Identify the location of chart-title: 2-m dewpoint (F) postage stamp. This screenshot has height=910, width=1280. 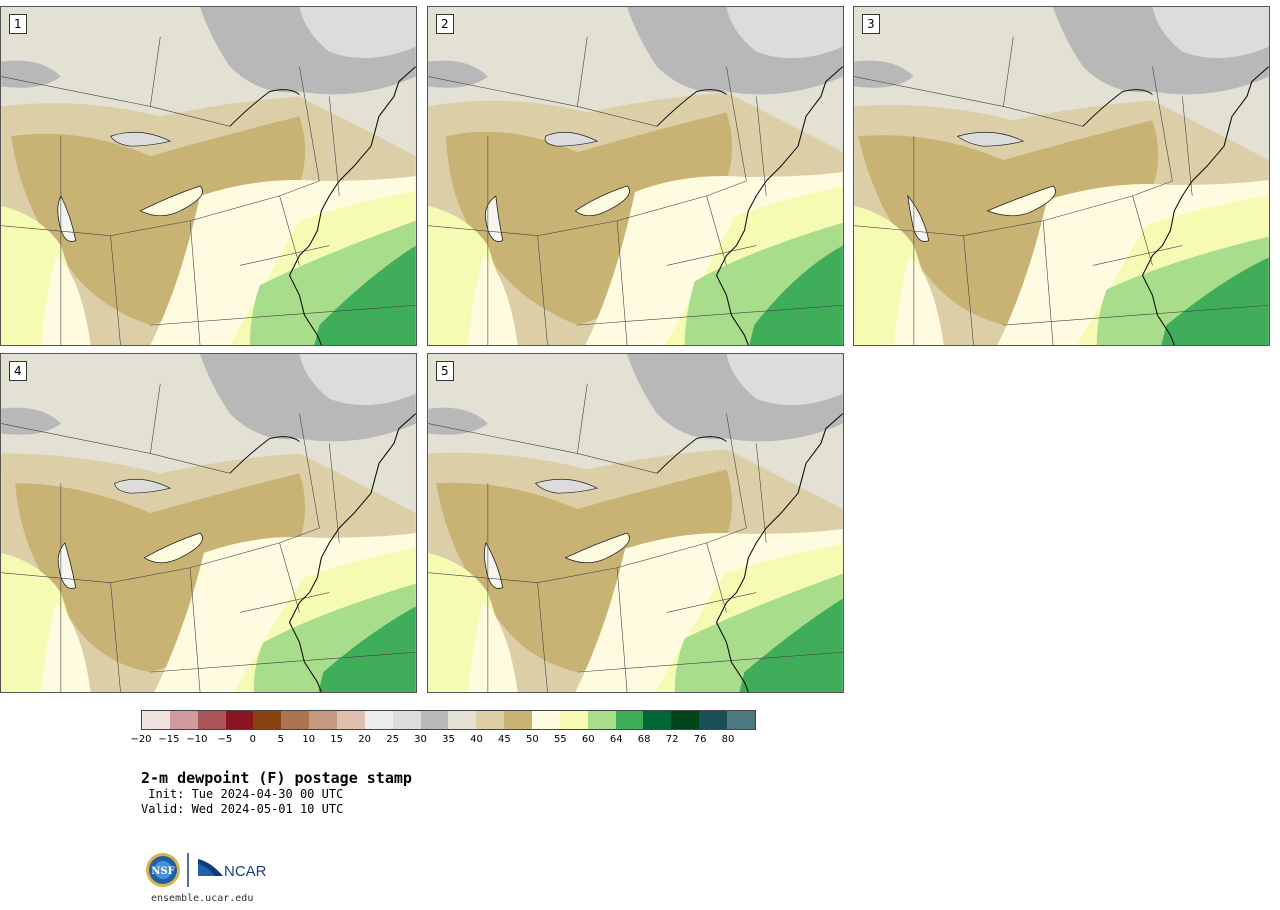
(276, 778).